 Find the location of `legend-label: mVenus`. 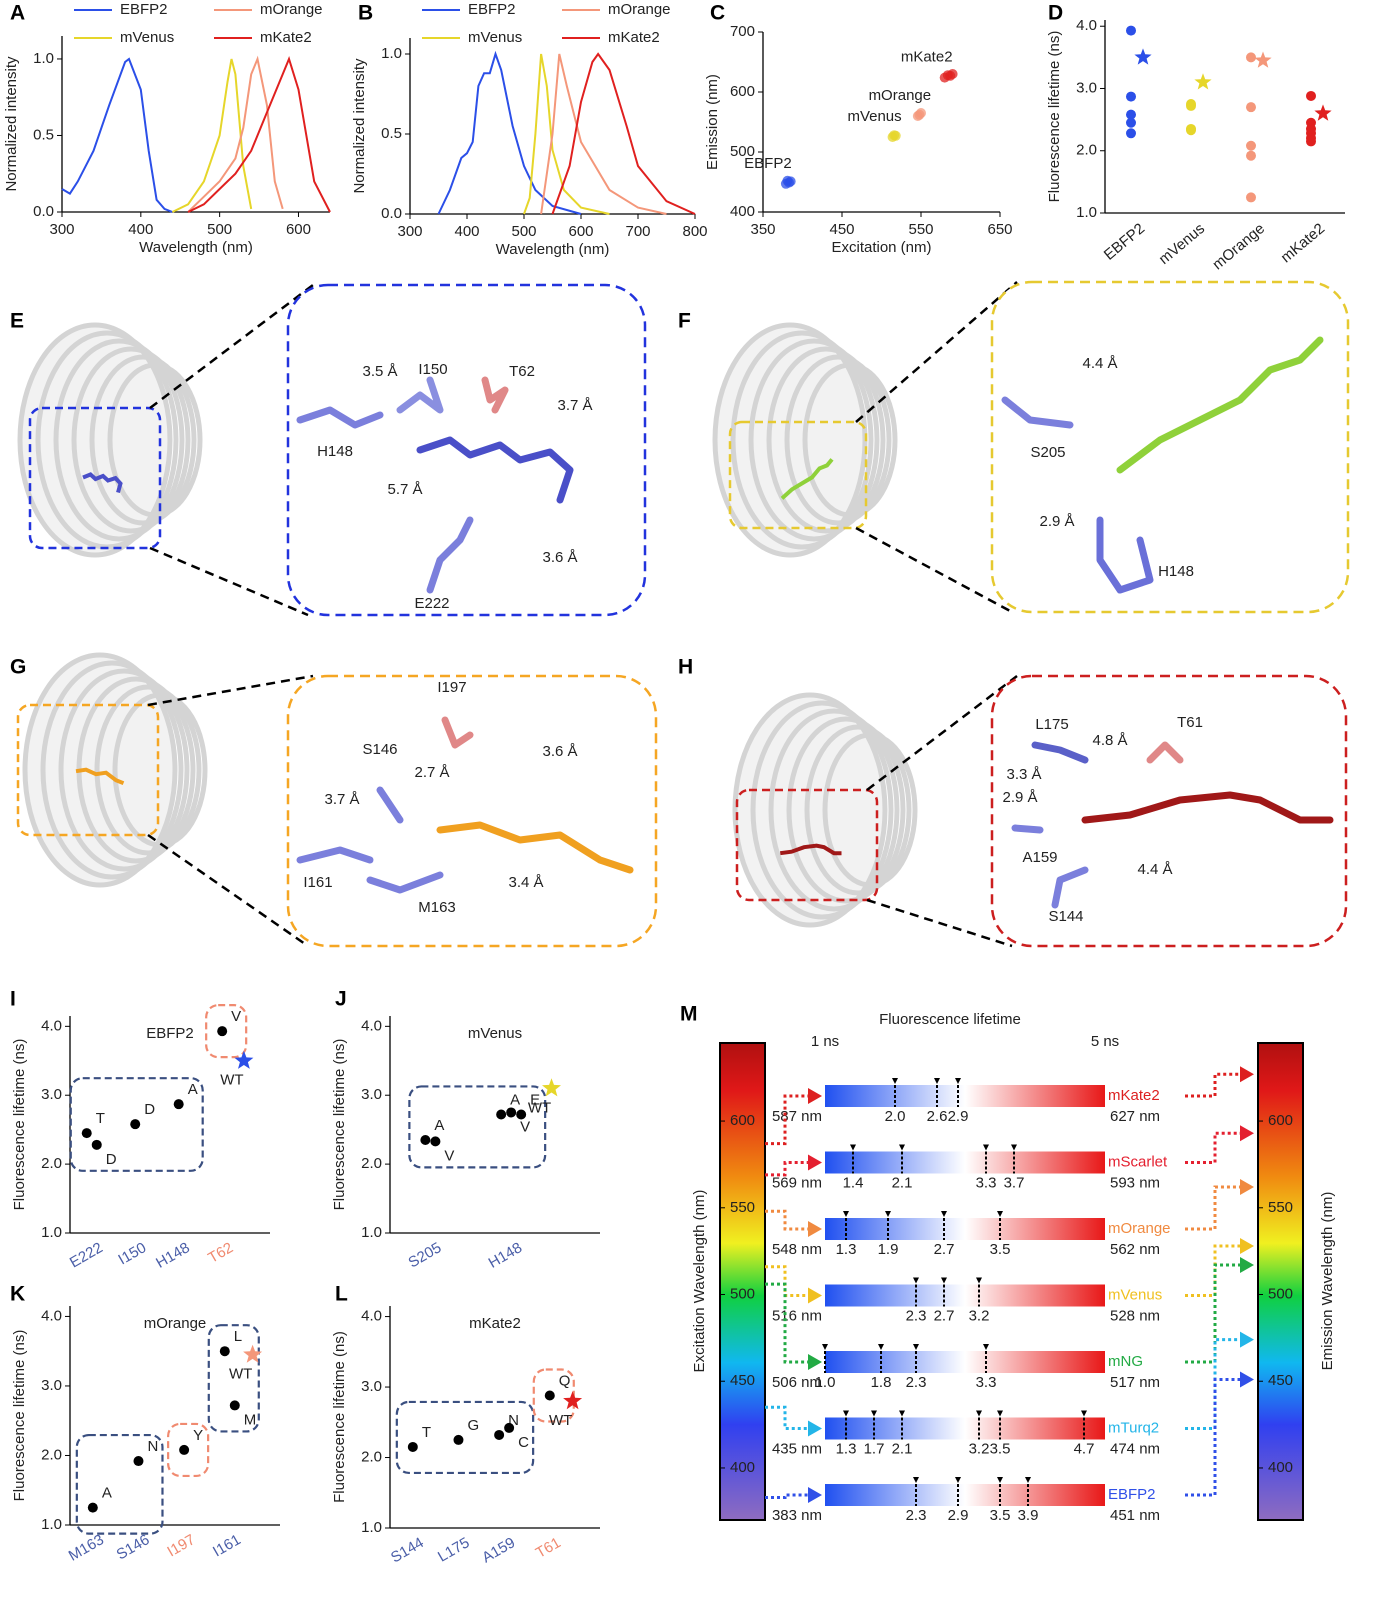

legend-label: mVenus is located at coordinates (147, 37).